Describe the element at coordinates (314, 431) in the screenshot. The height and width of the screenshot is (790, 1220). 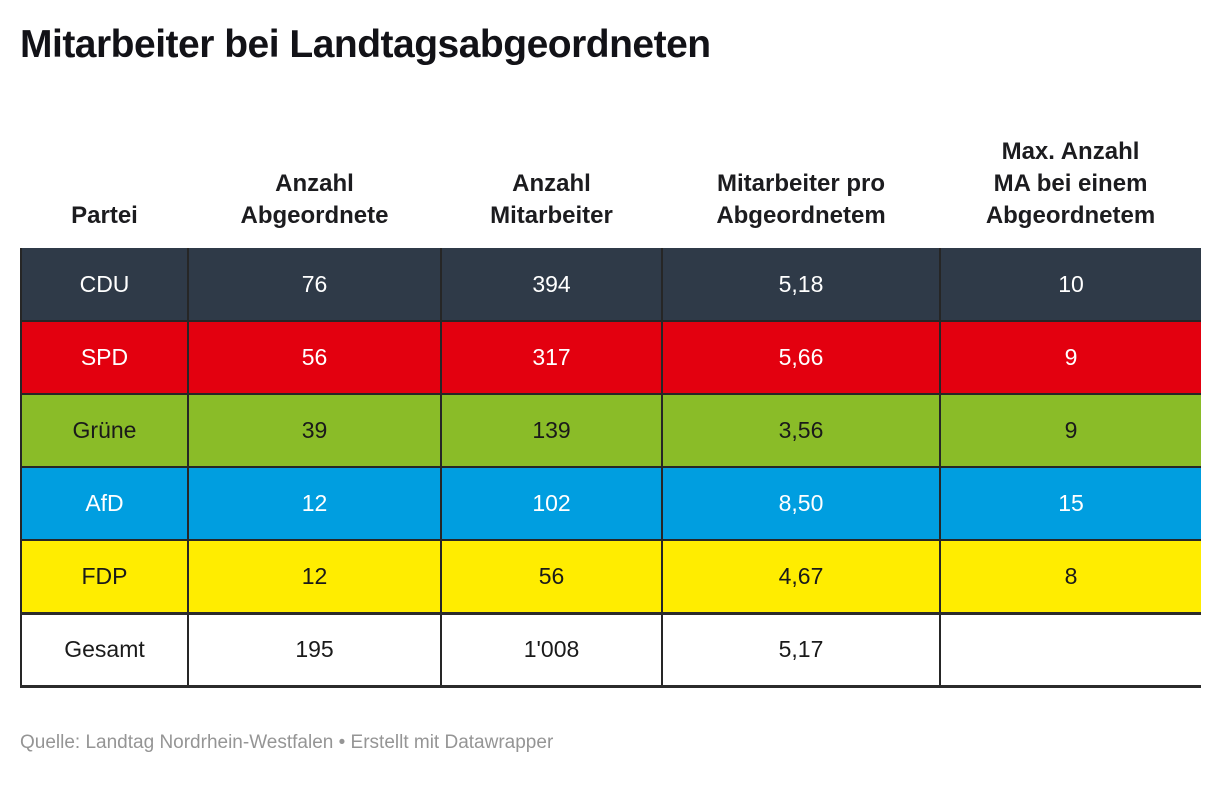
I see `cell-abgeordnete: 39` at that location.